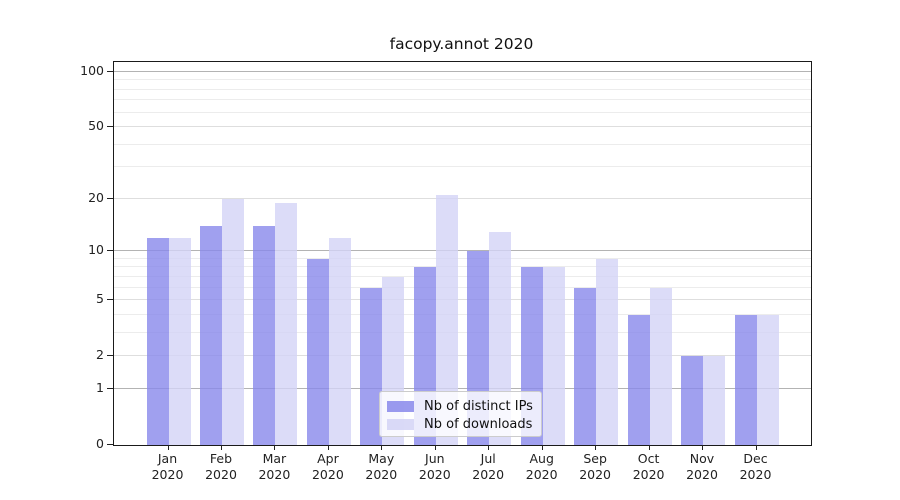  Describe the element at coordinates (328, 447) in the screenshot. I see `x-tick-mark-apr` at that location.